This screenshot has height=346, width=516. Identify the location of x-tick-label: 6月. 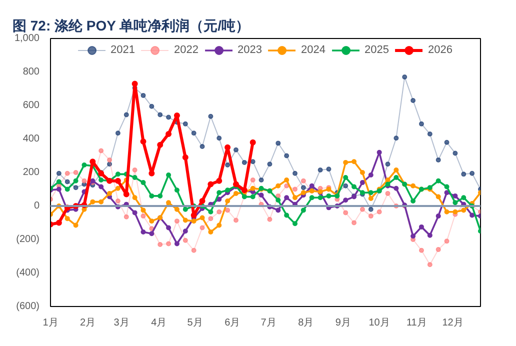
(232, 323).